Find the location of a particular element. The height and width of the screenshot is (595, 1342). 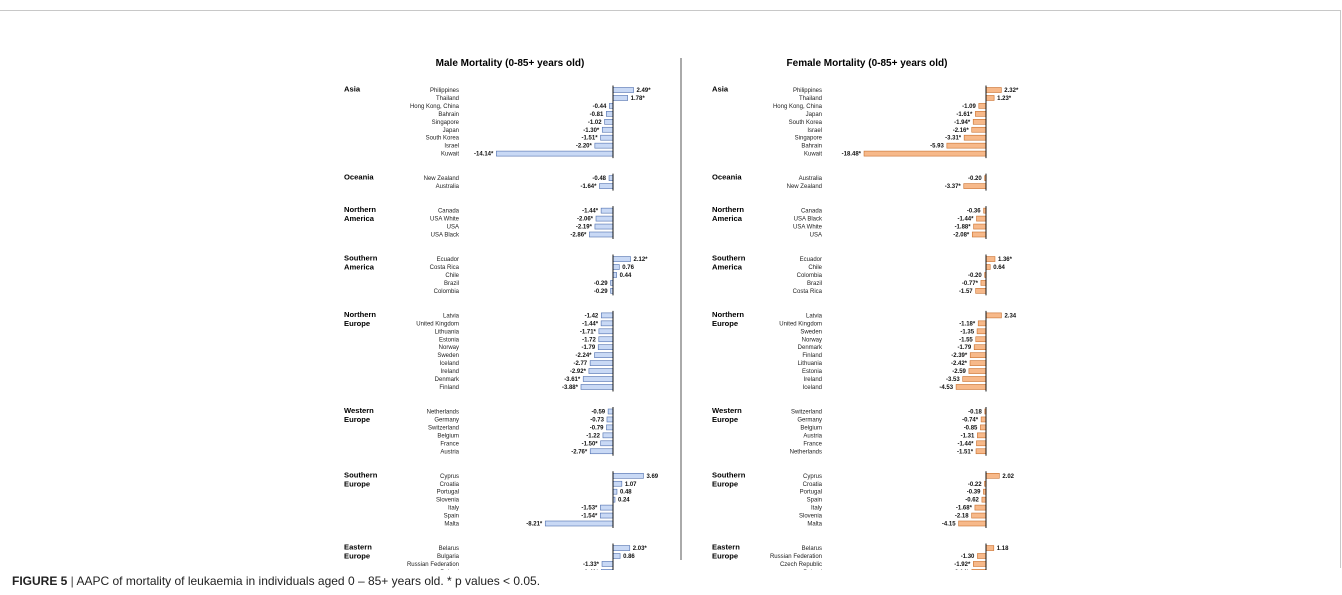

male-country-label: Netherlands is located at coordinates (443, 413).